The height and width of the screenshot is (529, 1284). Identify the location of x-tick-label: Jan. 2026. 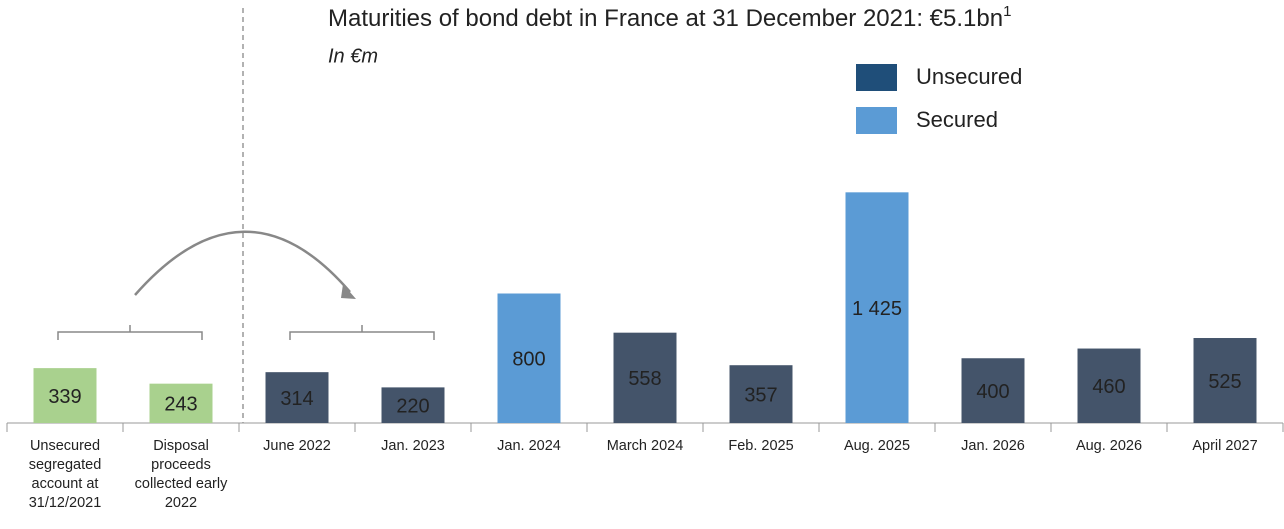
(993, 446).